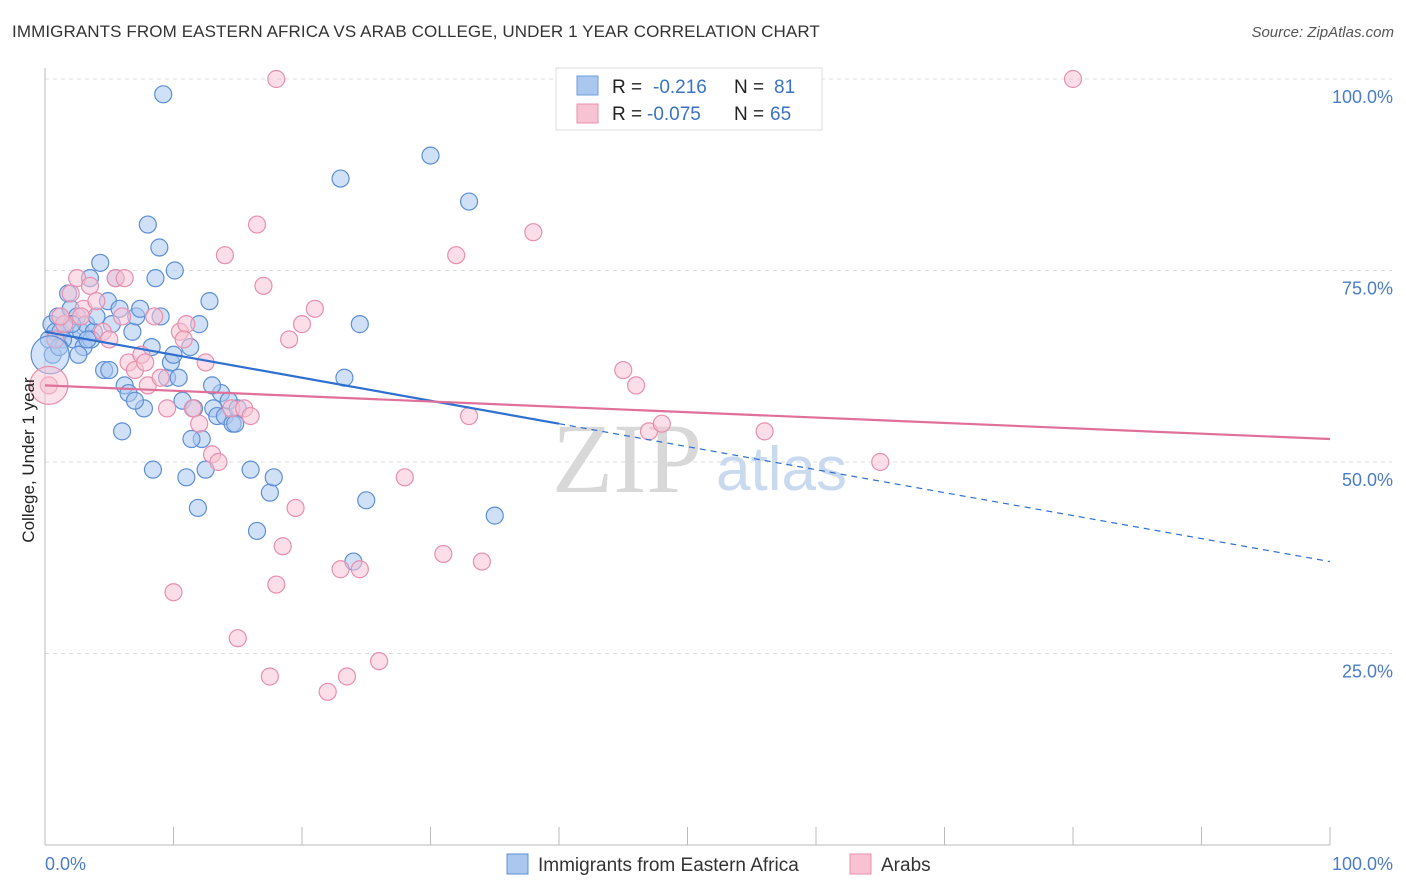 The image size is (1406, 892). Describe the element at coordinates (781, 469) in the screenshot. I see `watermark-atlas: atlas` at that location.